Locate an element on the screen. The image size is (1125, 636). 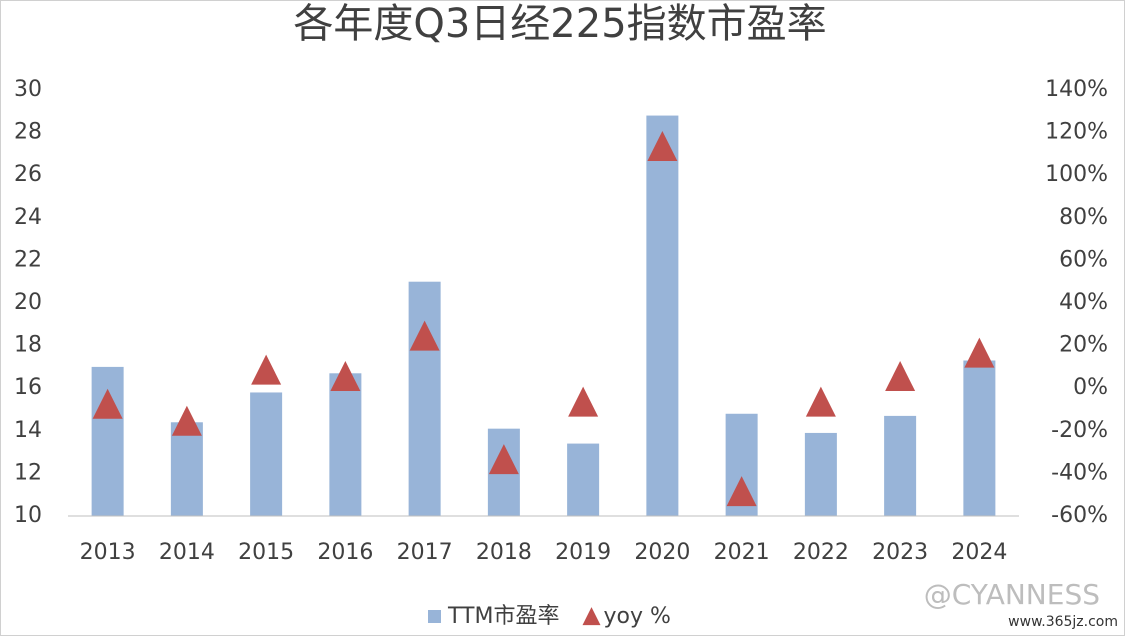
y-tick-label: 18 is located at coordinates (28, 345).